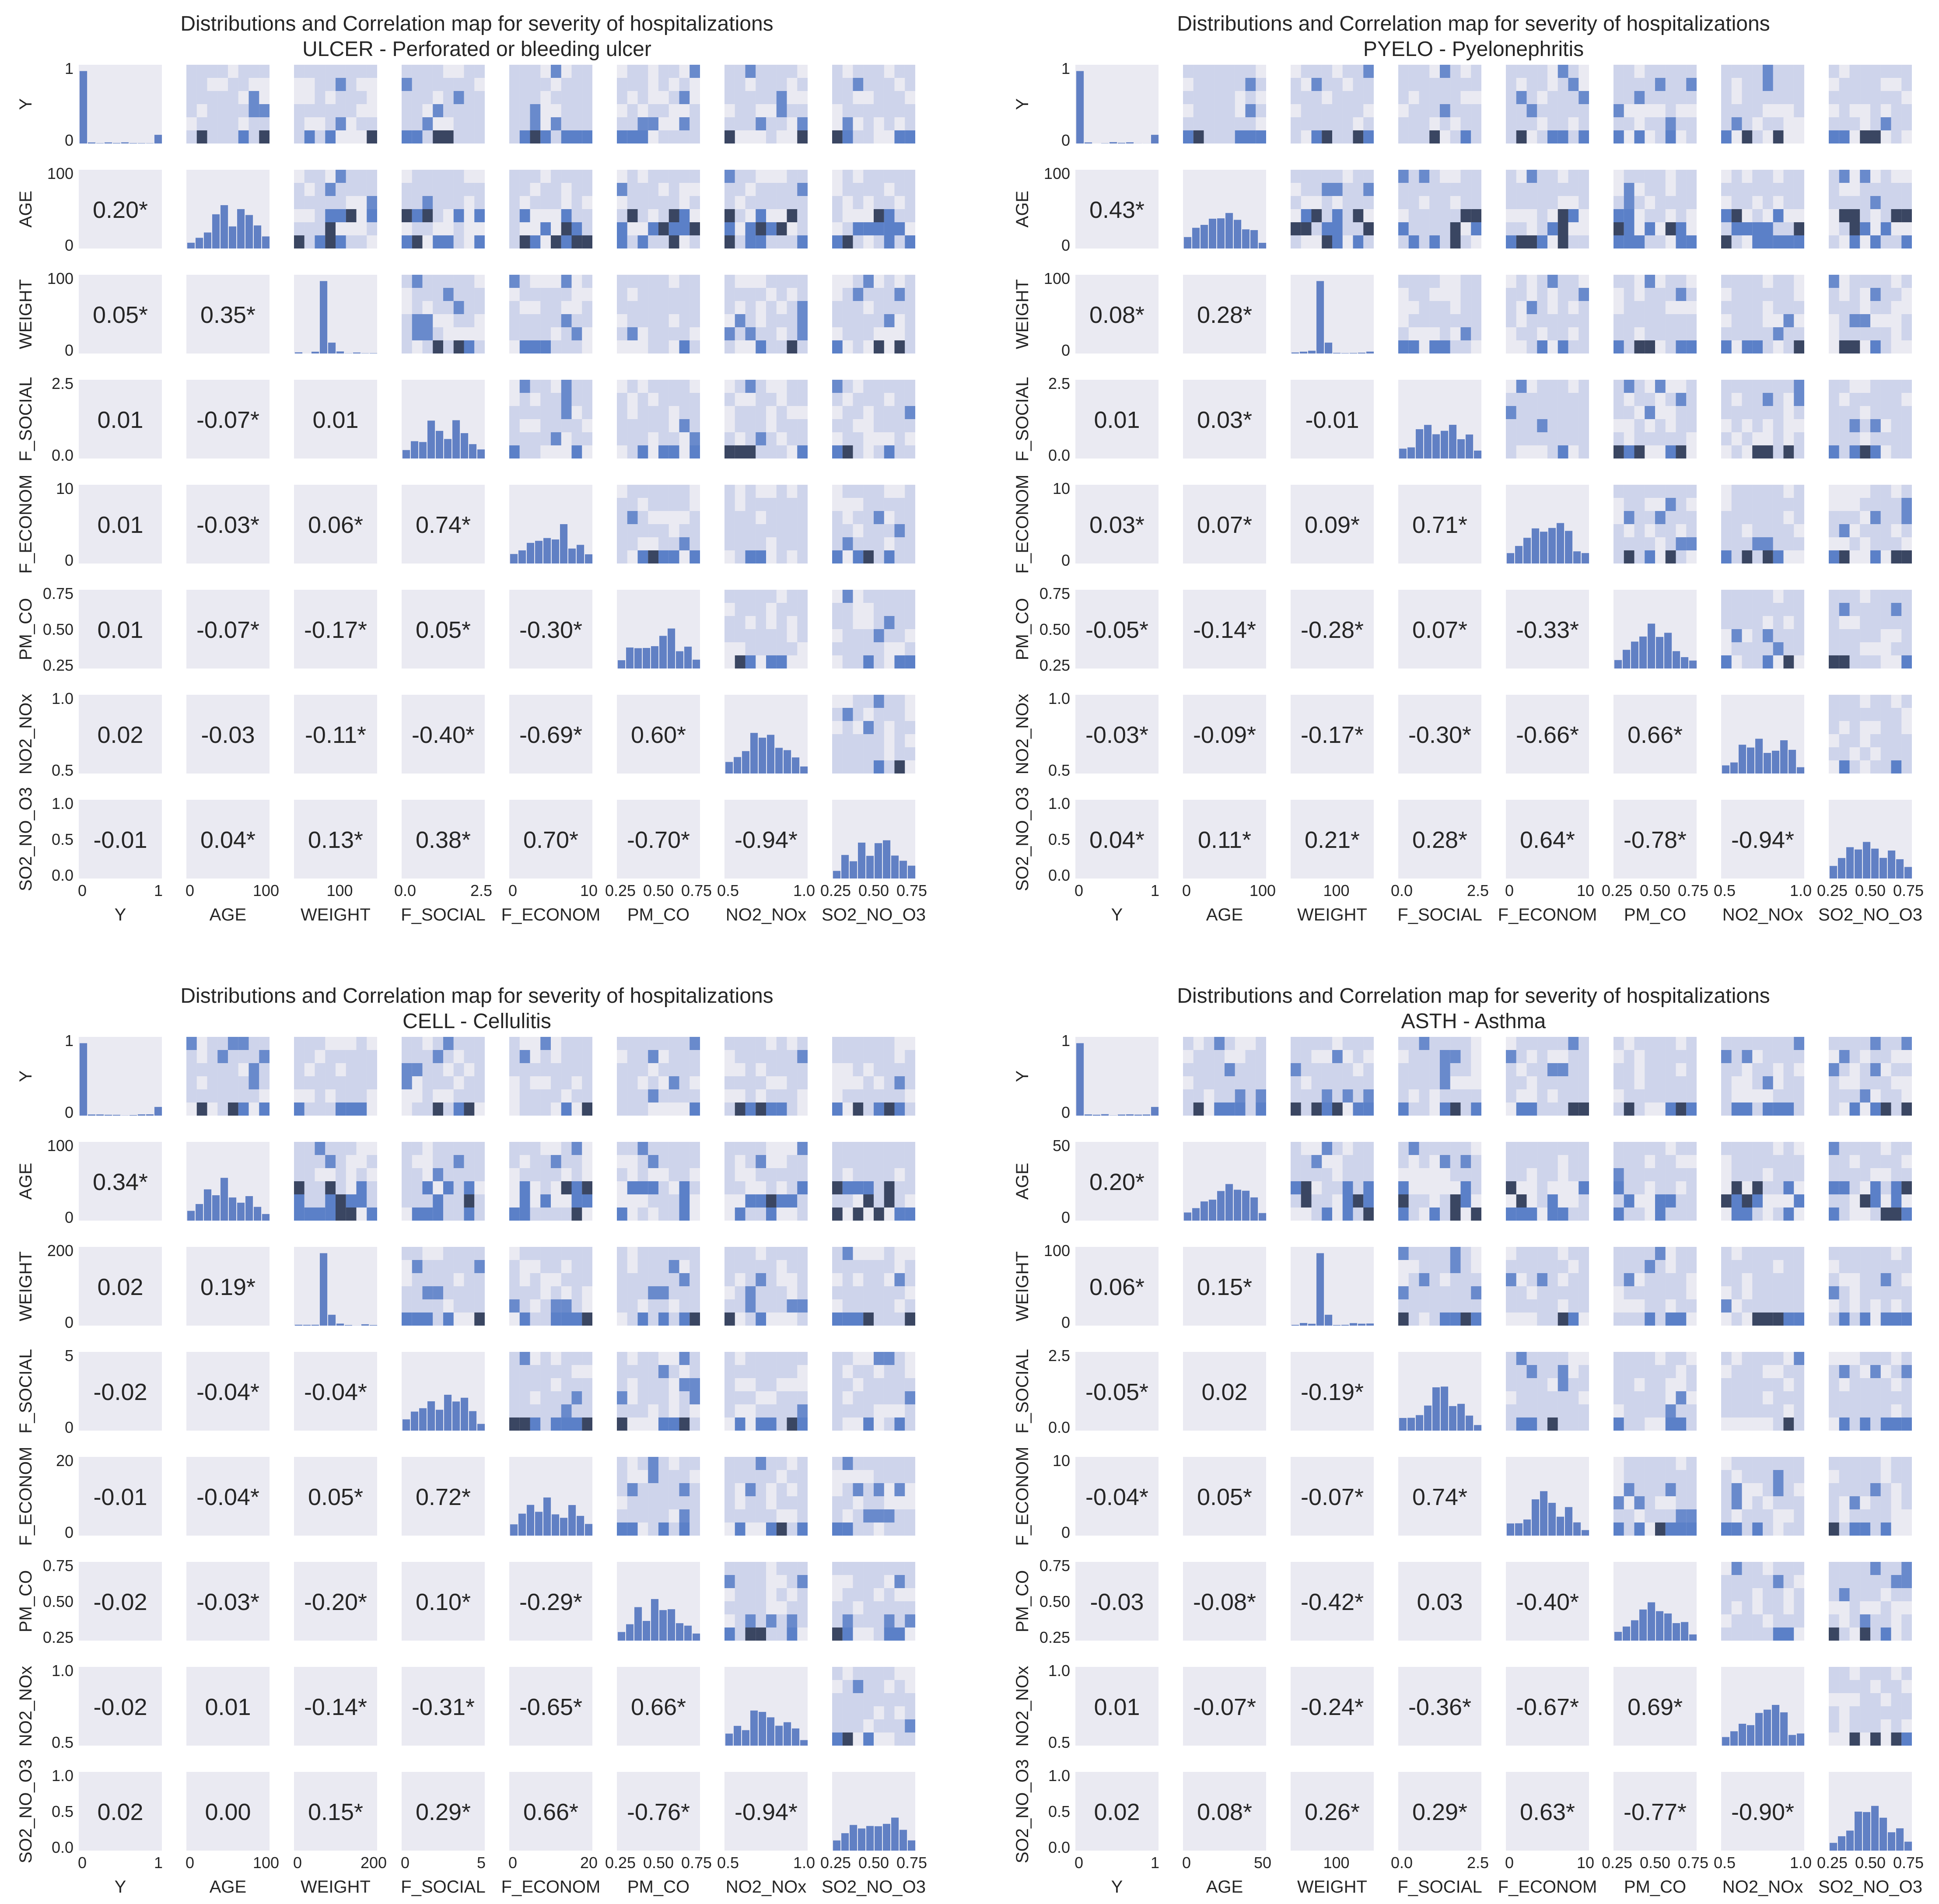 This screenshot has width=1939, height=1904. I want to click on pair-cell-PM_CO-NO2_NOx, so click(766, 1601).